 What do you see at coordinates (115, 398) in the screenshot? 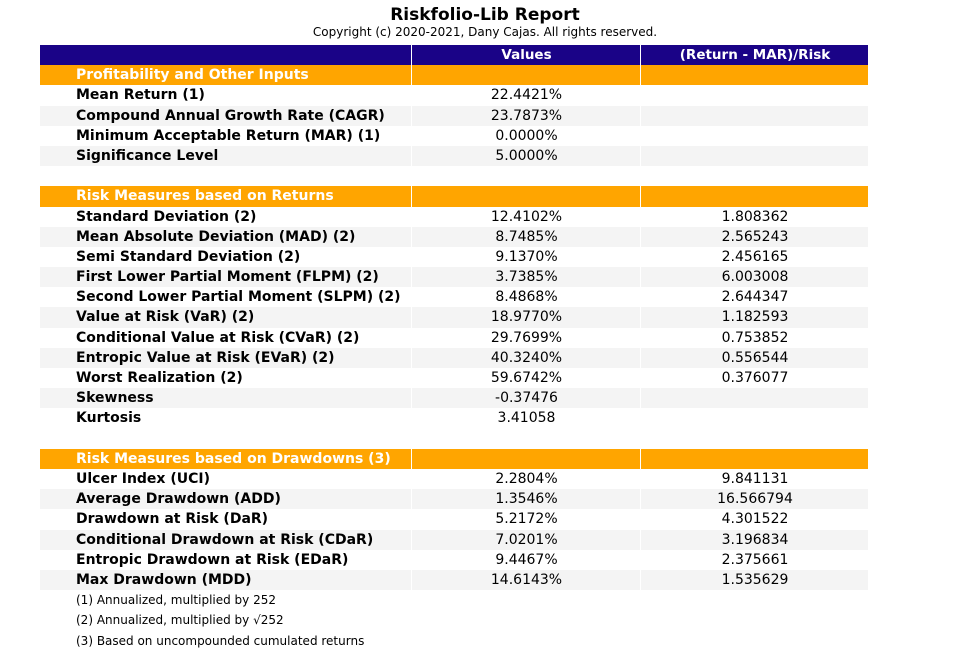
I see `row-label: Skewness` at bounding box center [115, 398].